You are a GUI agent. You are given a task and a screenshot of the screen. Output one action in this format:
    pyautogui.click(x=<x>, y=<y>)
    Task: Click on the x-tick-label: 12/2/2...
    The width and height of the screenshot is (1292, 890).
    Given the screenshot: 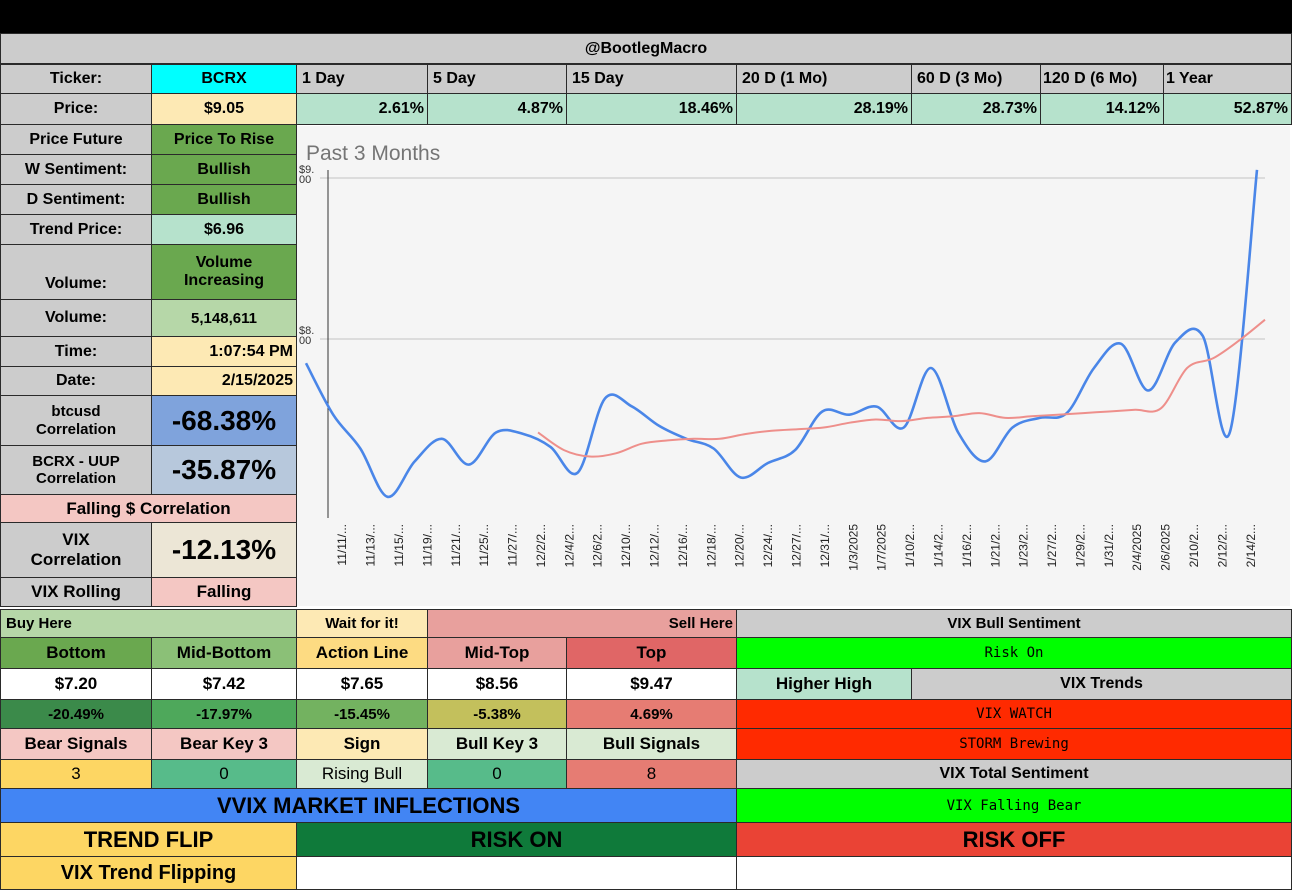 What is the action you would take?
    pyautogui.click(x=541, y=545)
    